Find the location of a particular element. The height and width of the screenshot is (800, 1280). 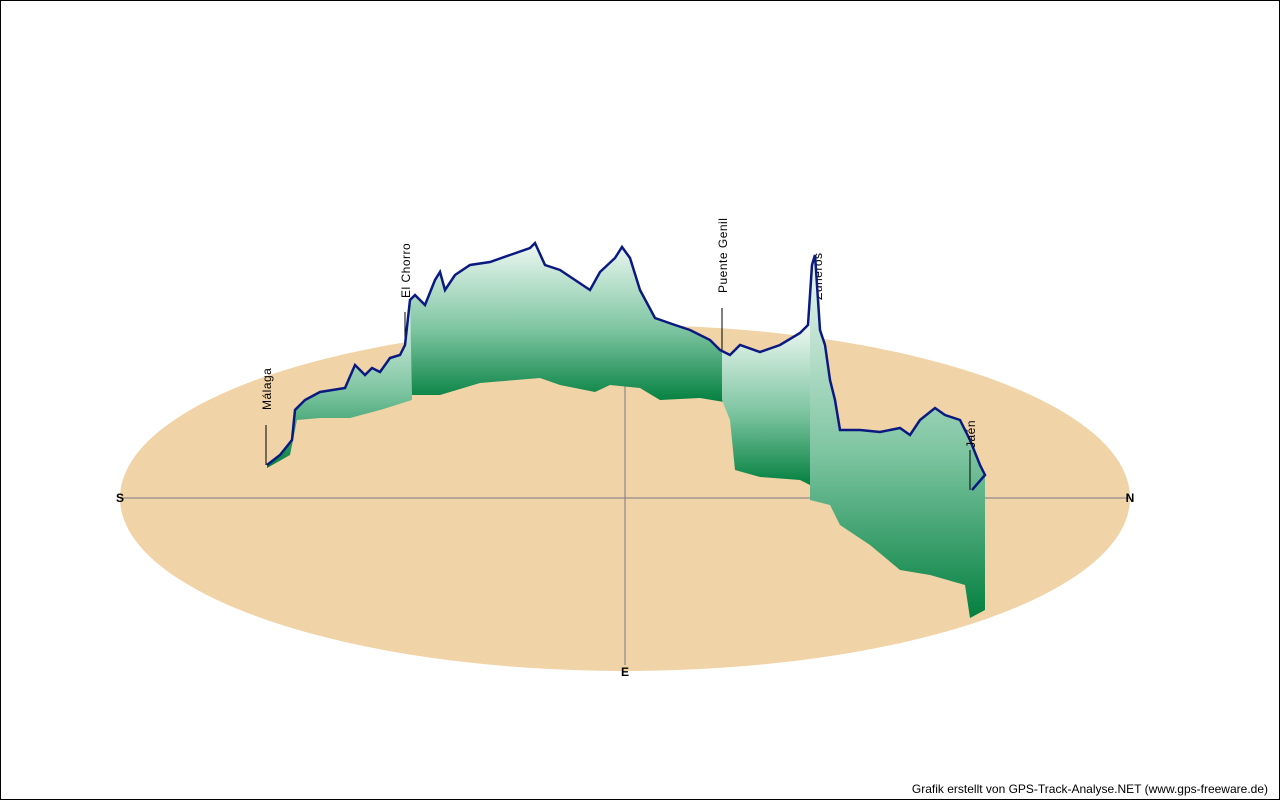

place-label: El Chorro is located at coordinates (406, 270).